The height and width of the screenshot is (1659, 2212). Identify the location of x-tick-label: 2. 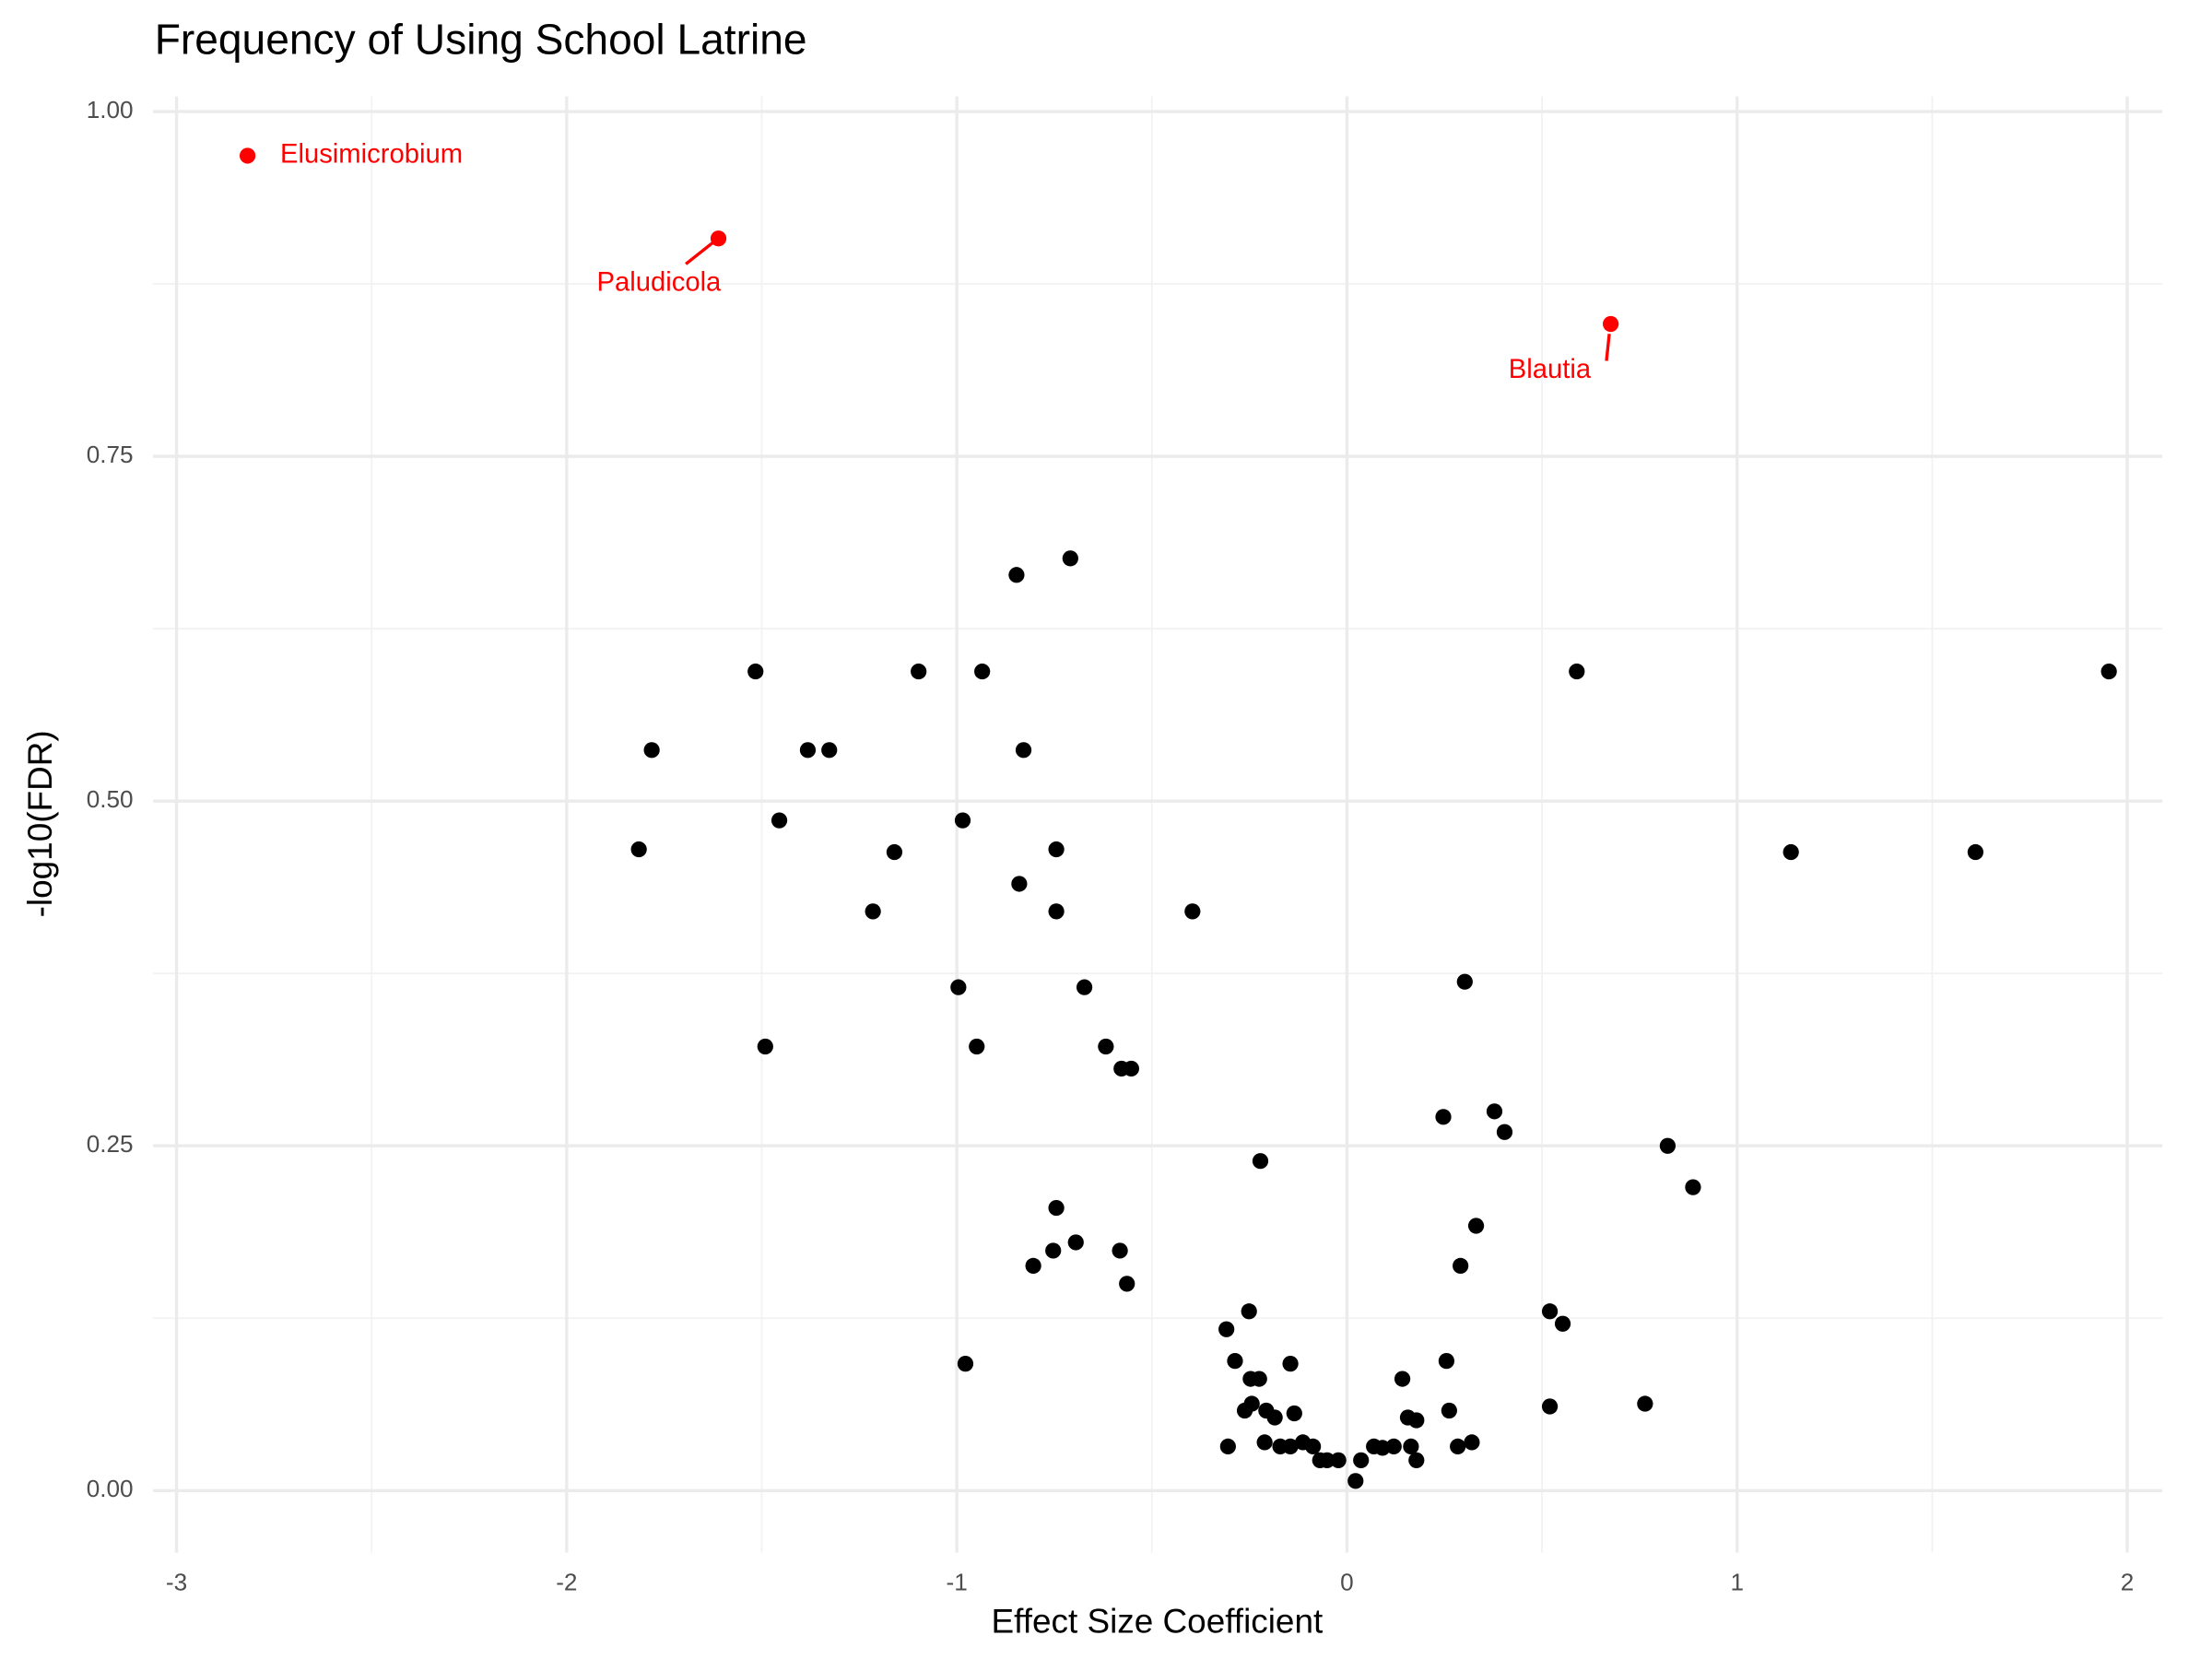
(2128, 1581).